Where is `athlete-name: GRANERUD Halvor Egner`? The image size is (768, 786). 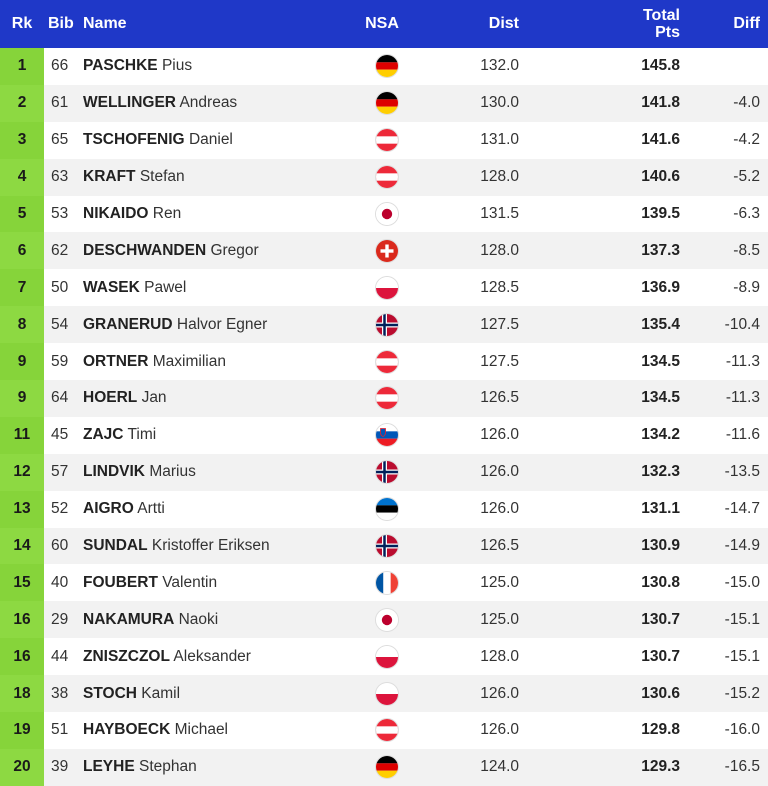 athlete-name: GRANERUD Halvor Egner is located at coordinates (209, 324).